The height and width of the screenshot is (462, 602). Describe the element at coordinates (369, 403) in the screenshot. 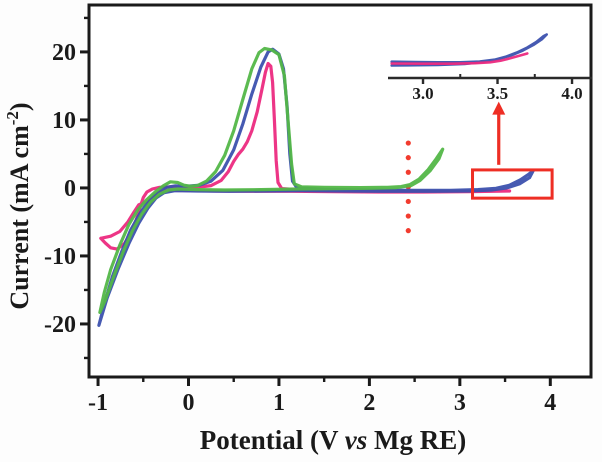

I see `x-tick-label: 2` at that location.